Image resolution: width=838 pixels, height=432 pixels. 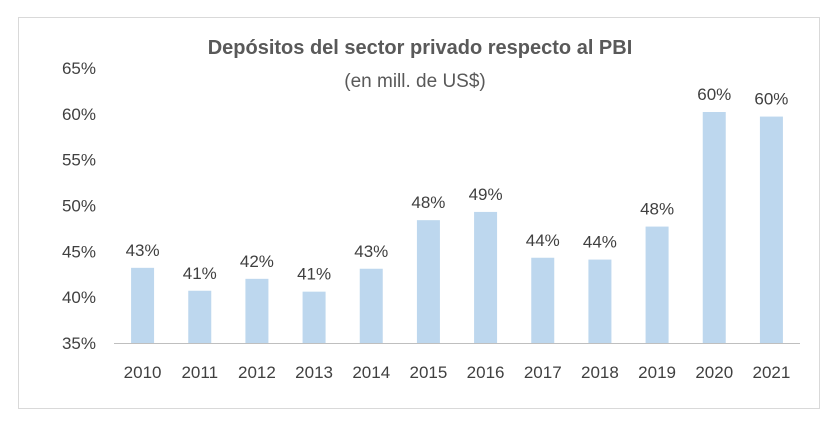 I want to click on x-tick-label: 2011, so click(x=199, y=372).